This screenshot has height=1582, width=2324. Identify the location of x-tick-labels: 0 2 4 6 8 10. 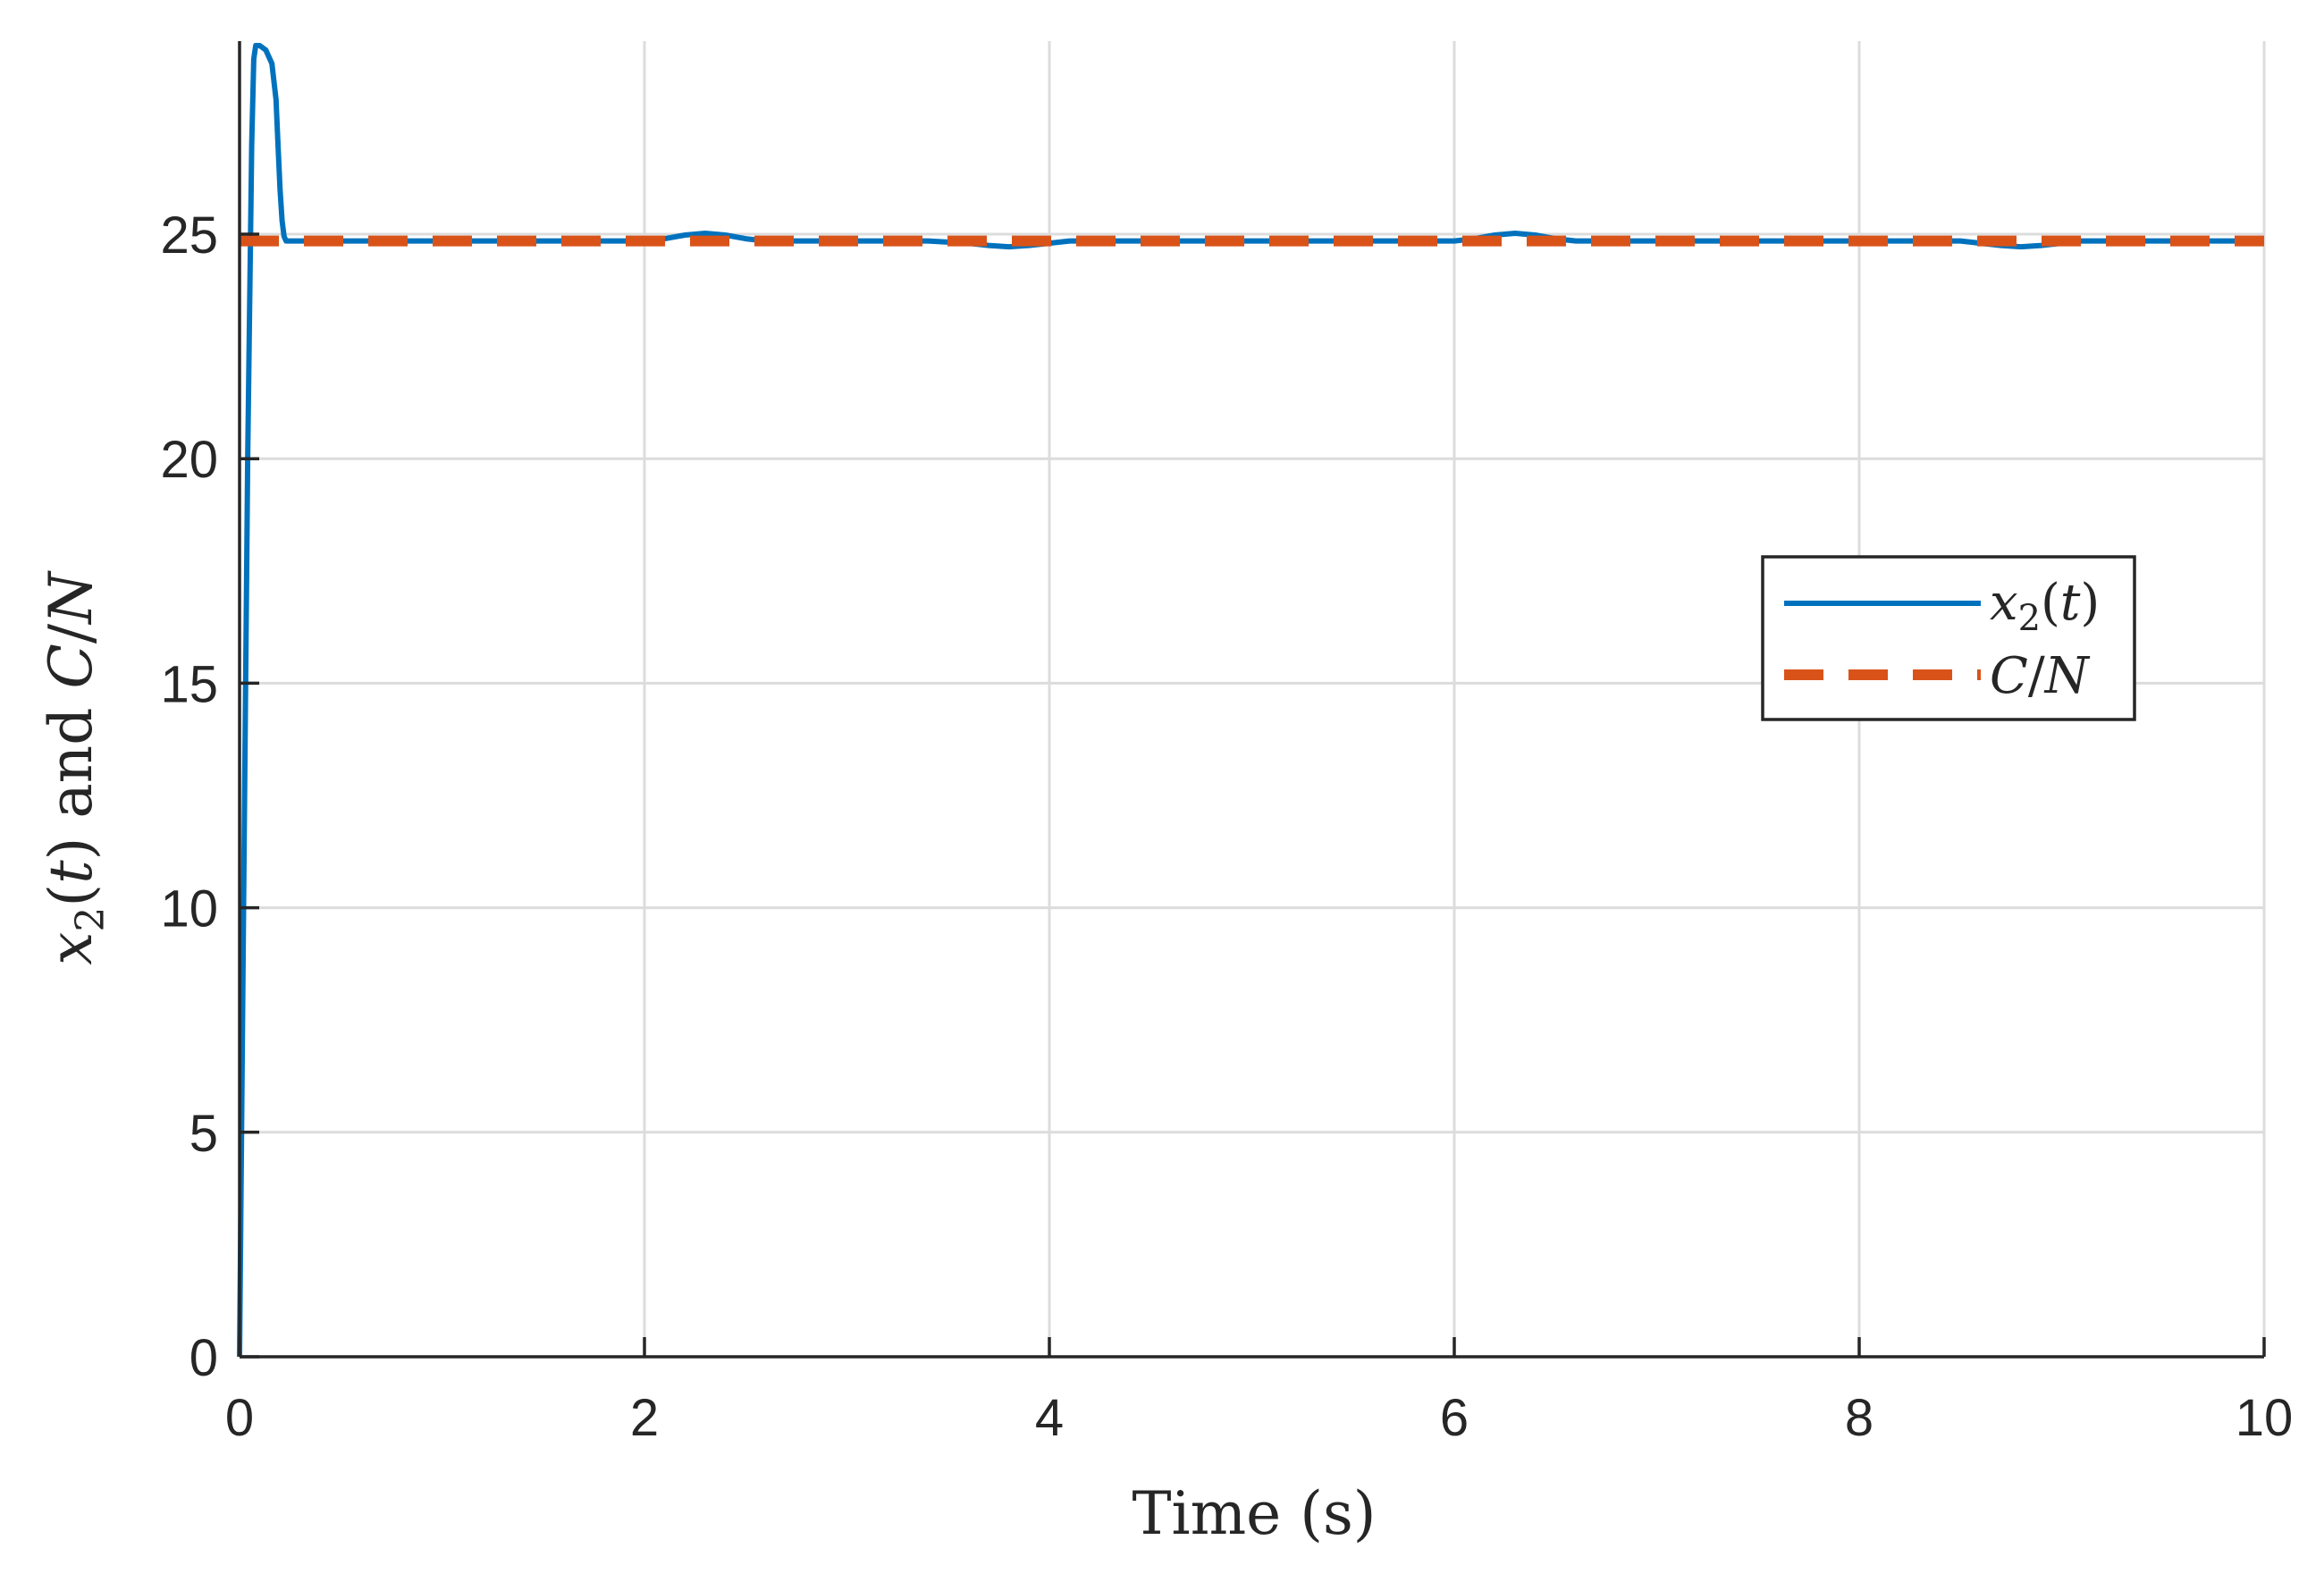
(1259, 1418).